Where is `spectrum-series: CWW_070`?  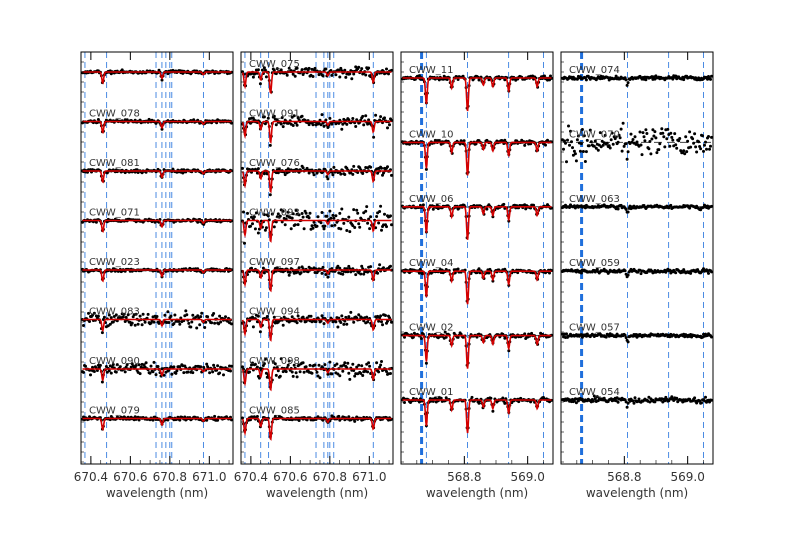
spectrum-series: CWW_070 is located at coordinates (637, 142).